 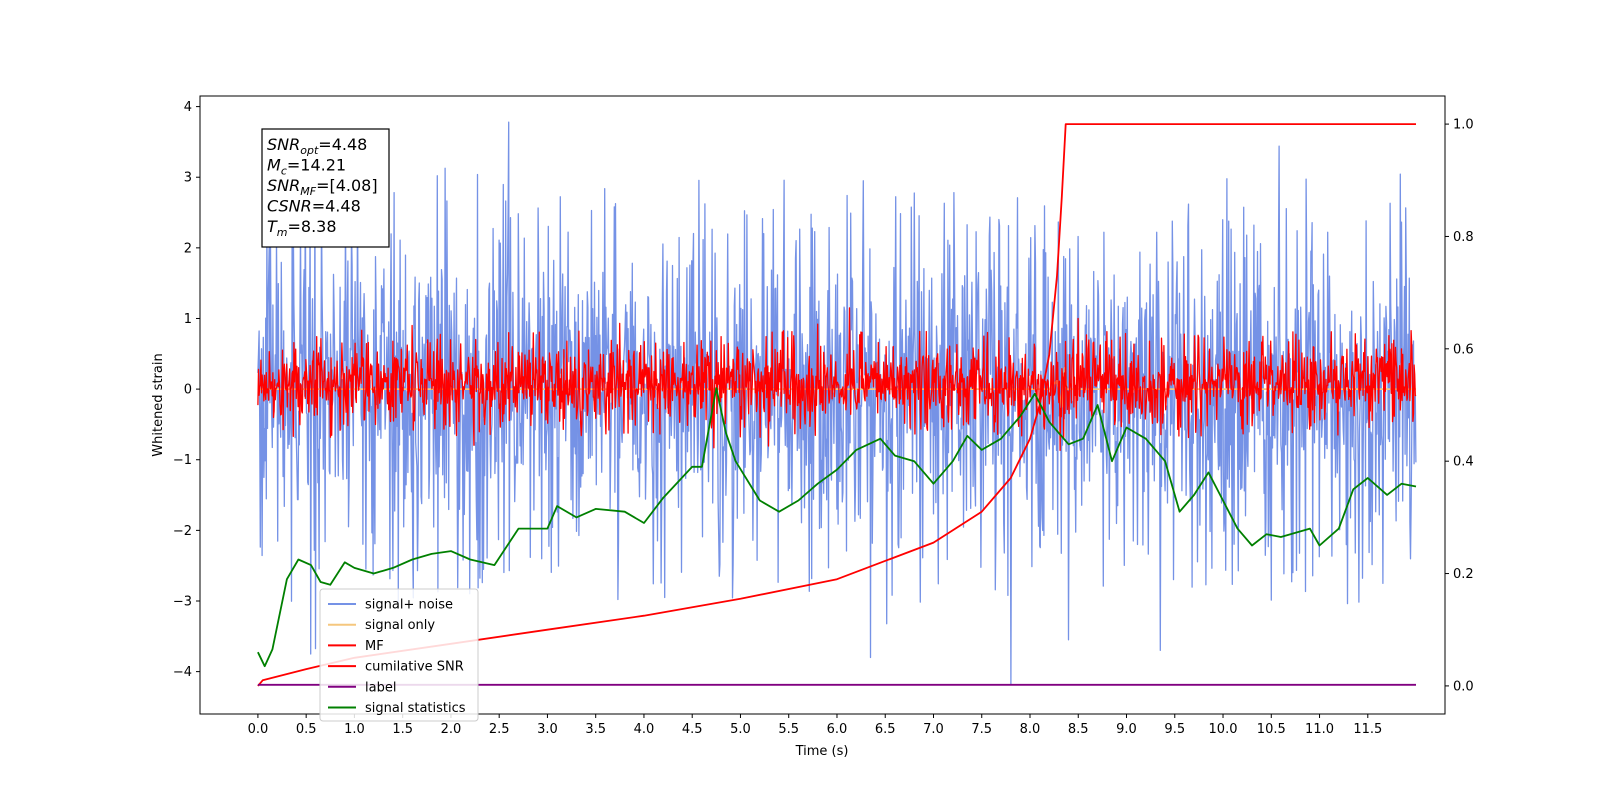 What do you see at coordinates (158, 404) in the screenshot?
I see `y-axis-label: Whitened strain` at bounding box center [158, 404].